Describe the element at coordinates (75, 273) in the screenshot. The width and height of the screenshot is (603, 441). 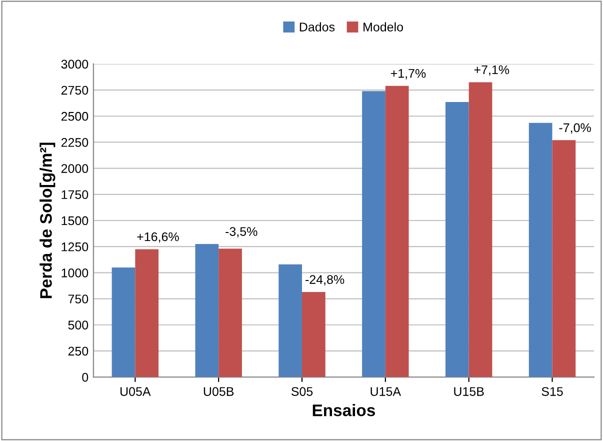
I see `y-tick-label: 1000` at that location.